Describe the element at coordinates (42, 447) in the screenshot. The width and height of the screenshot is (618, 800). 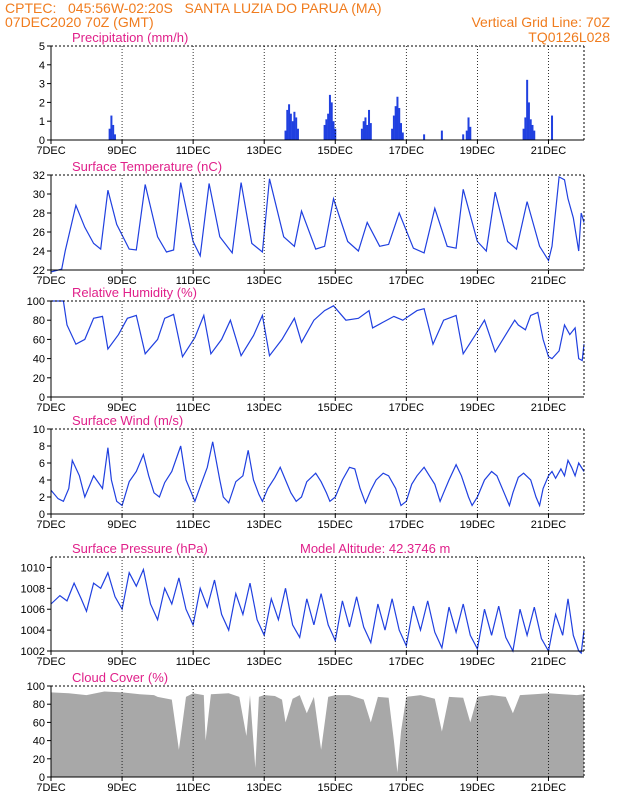
I see `y-tick-label: 8` at that location.